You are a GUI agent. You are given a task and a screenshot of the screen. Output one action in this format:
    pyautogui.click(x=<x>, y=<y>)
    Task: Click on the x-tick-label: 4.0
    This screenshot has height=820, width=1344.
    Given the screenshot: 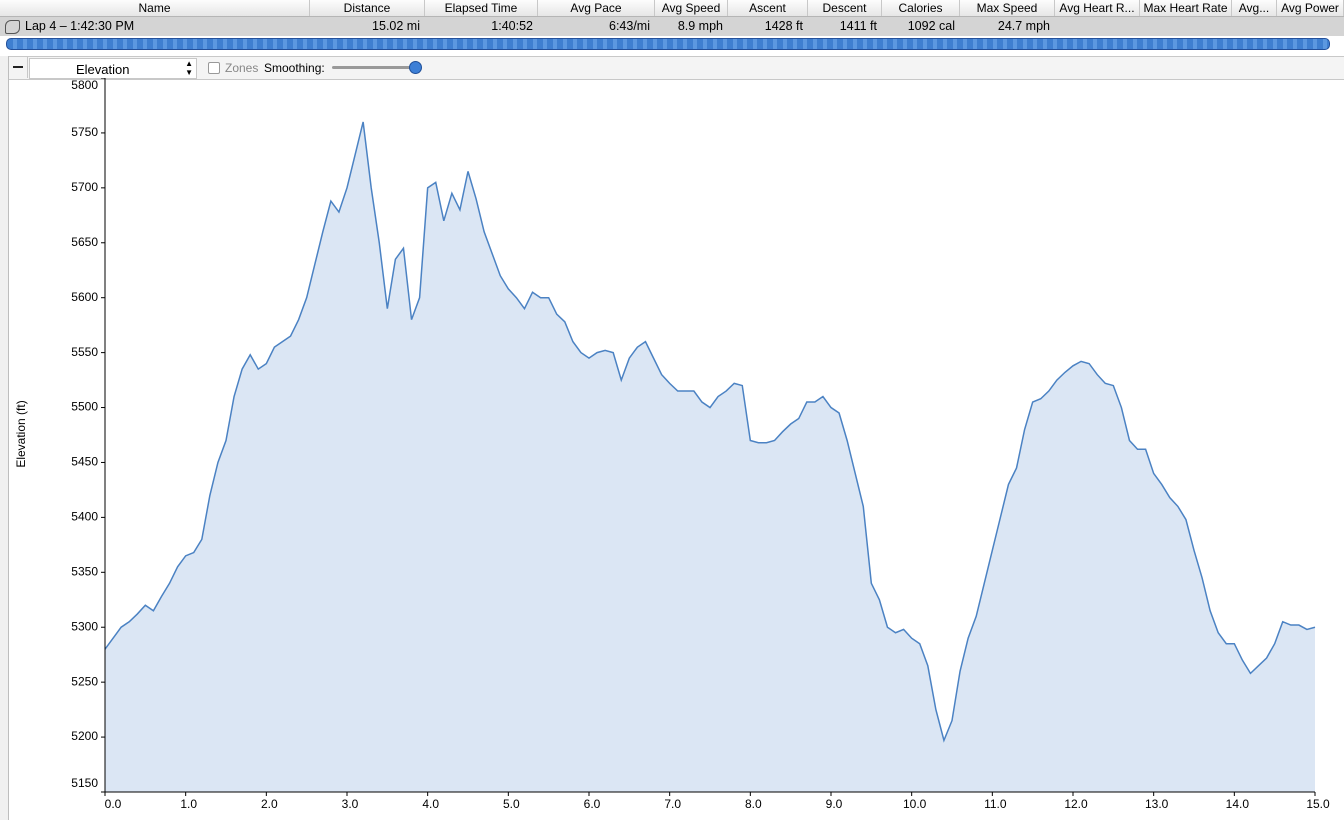 What is the action you would take?
    pyautogui.click(x=430, y=804)
    